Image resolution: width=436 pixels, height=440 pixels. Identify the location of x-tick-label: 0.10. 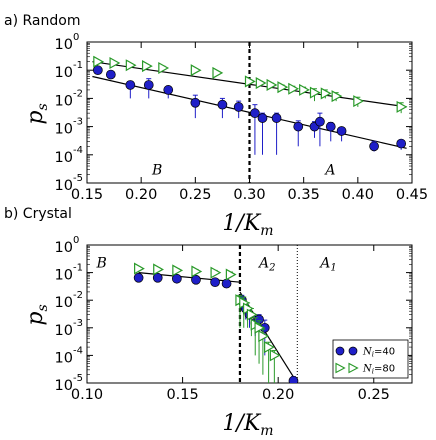
(87, 395).